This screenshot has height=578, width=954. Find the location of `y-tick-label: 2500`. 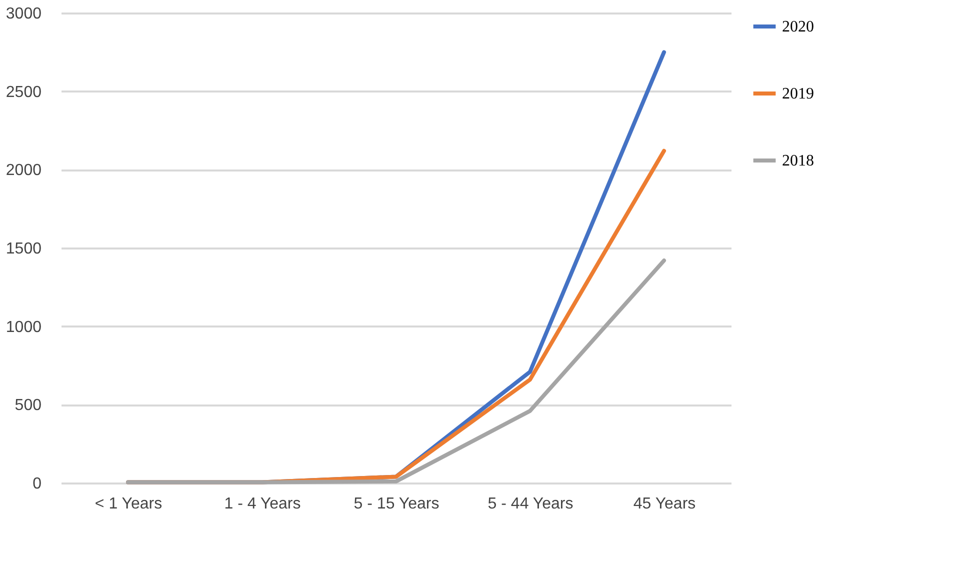

y-tick-label: 2500 is located at coordinates (24, 92).